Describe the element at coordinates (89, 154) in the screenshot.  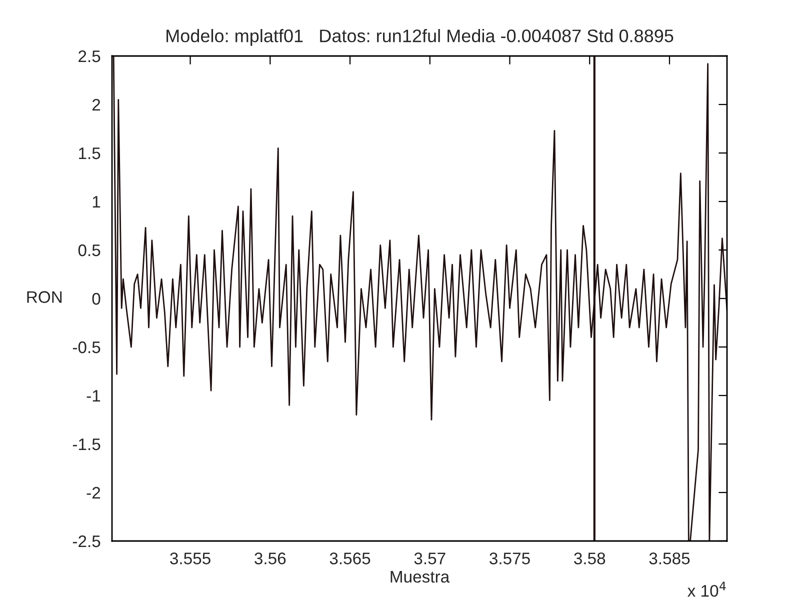
I see `y-tick-label: 1.5` at that location.